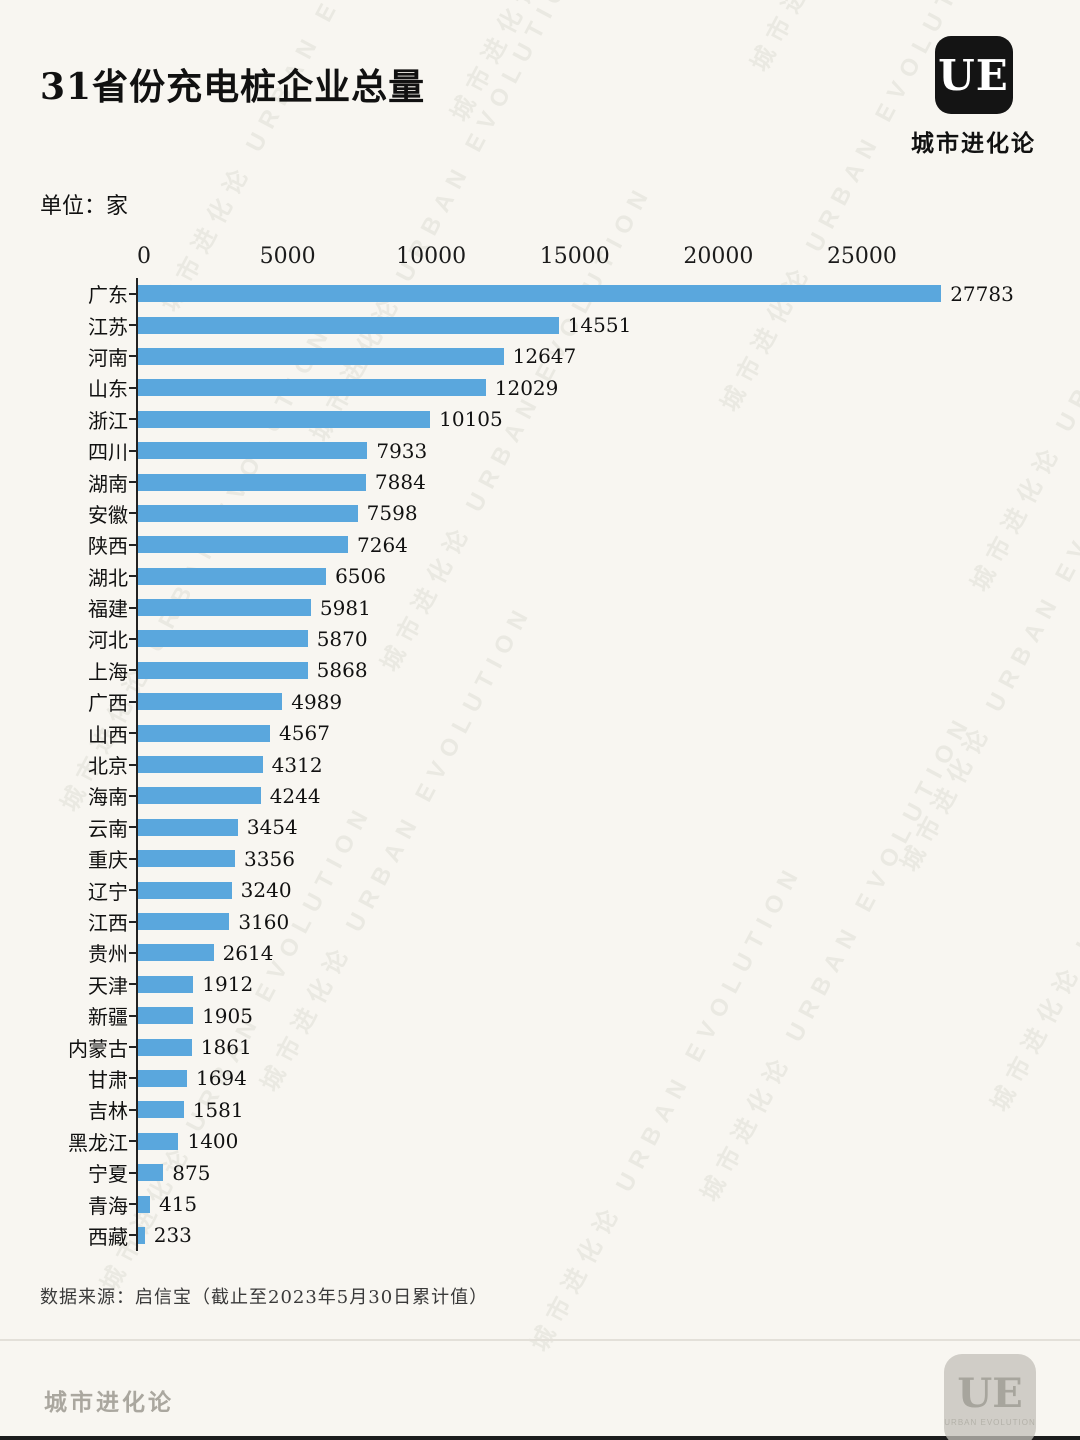 This screenshot has height=1440, width=1080. What do you see at coordinates (584, 733) in the screenshot?
I see `bar-track: 4567` at bounding box center [584, 733].